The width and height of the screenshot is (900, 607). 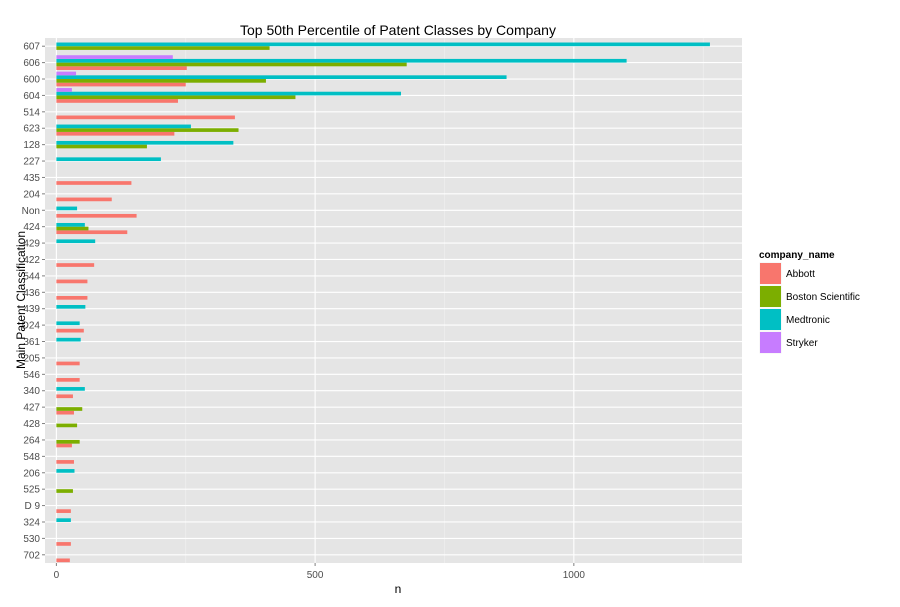 What do you see at coordinates (31, 178) in the screenshot?
I see `y-tick-label: 435` at bounding box center [31, 178].